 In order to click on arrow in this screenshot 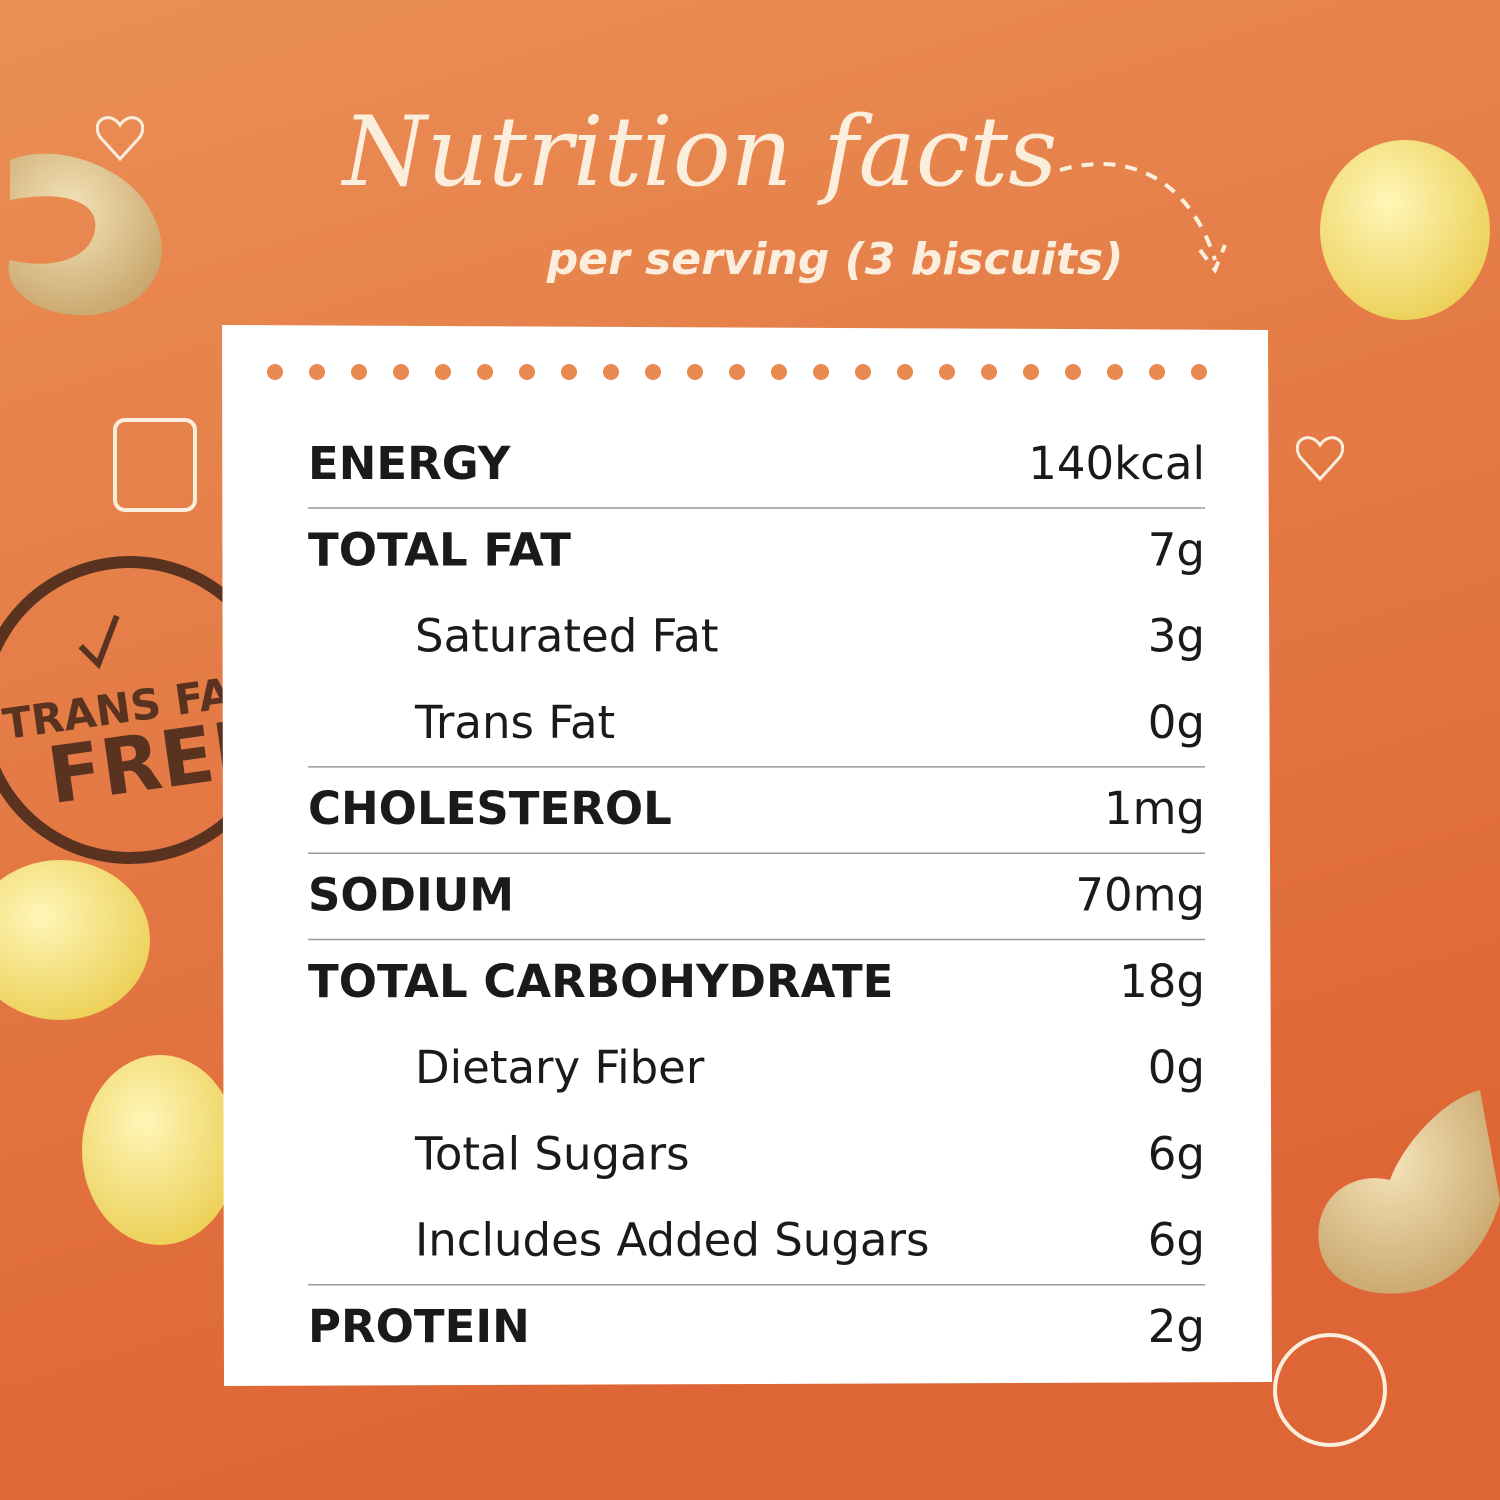, I will do `click(1143, 218)`.